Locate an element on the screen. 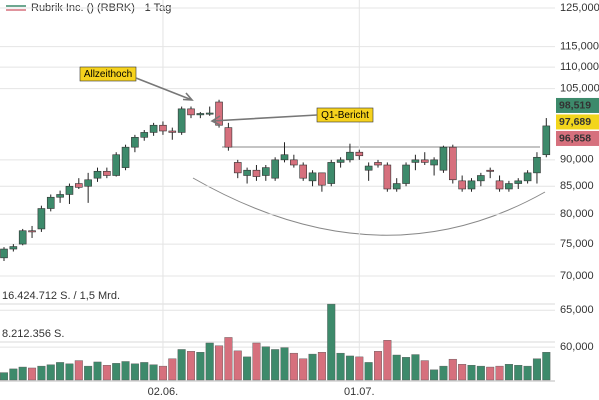 Image resolution: width=599 pixels, height=400 pixels. price-label: 98,519 is located at coordinates (575, 106).